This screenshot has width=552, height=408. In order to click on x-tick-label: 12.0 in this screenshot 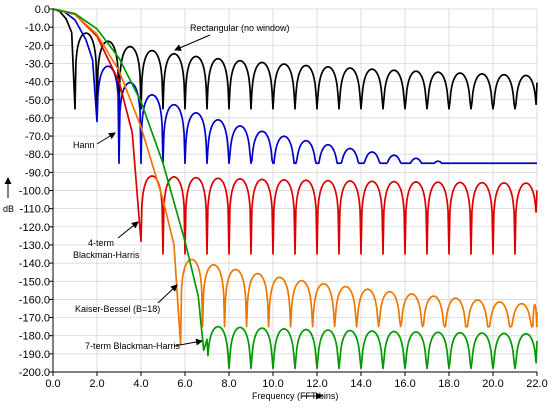, I will do `click(316, 384)`.